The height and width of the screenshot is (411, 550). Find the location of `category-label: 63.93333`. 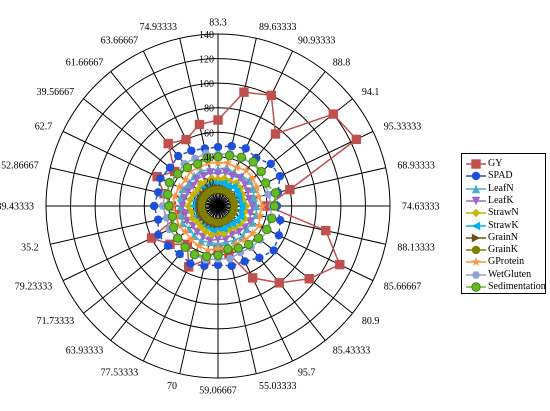

category-label: 63.93333 is located at coordinates (85, 350).